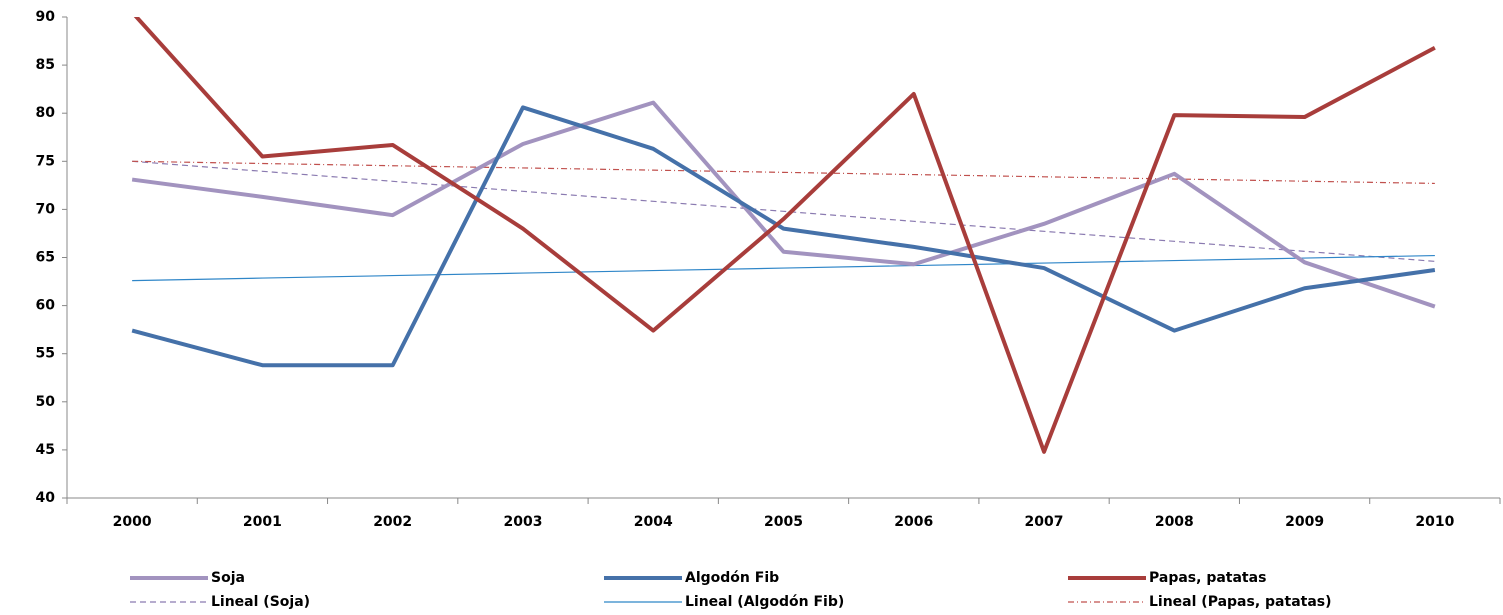 Image resolution: width=1503 pixels, height=615 pixels. Describe the element at coordinates (228, 578) in the screenshot. I see `legend-label: Soja` at that location.